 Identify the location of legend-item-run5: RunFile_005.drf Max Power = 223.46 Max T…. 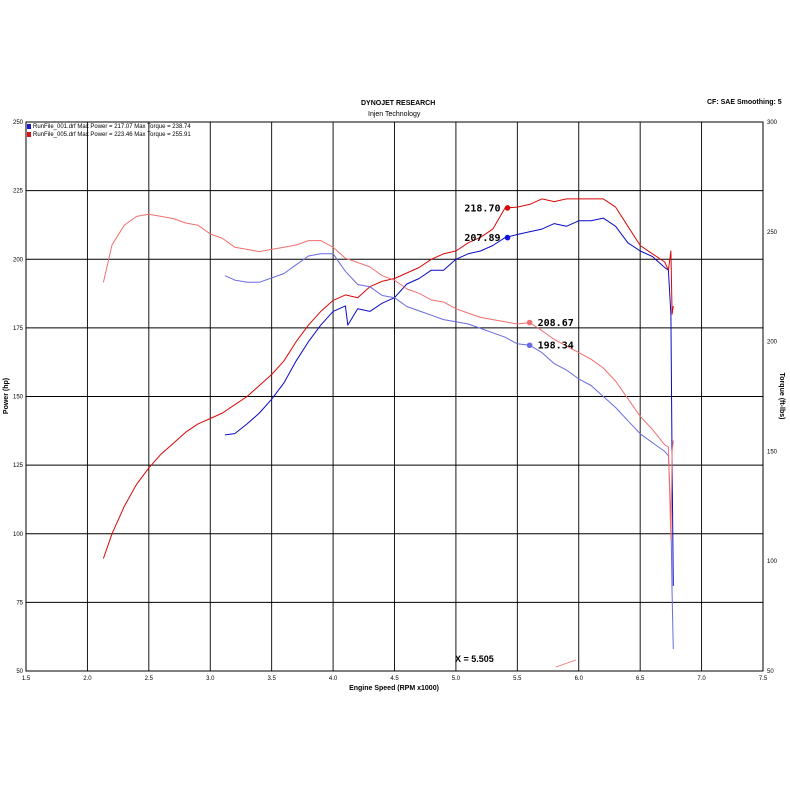
(109, 135).